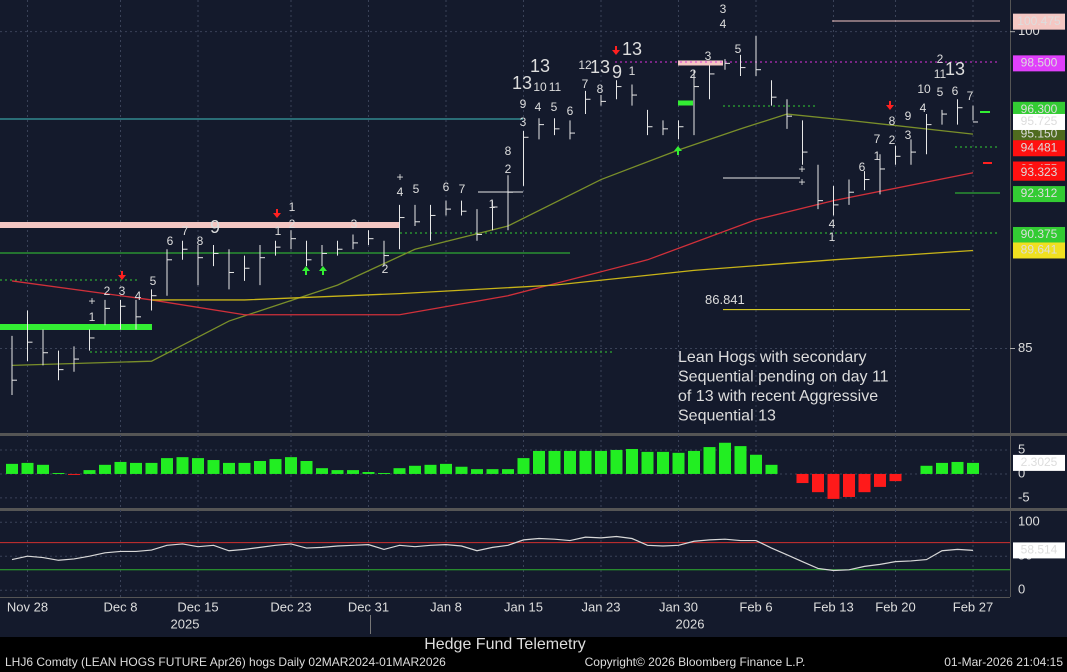 Image resolution: width=1067 pixels, height=672 pixels. What do you see at coordinates (562, 275) in the screenshot?
I see `moving-average` at bounding box center [562, 275].